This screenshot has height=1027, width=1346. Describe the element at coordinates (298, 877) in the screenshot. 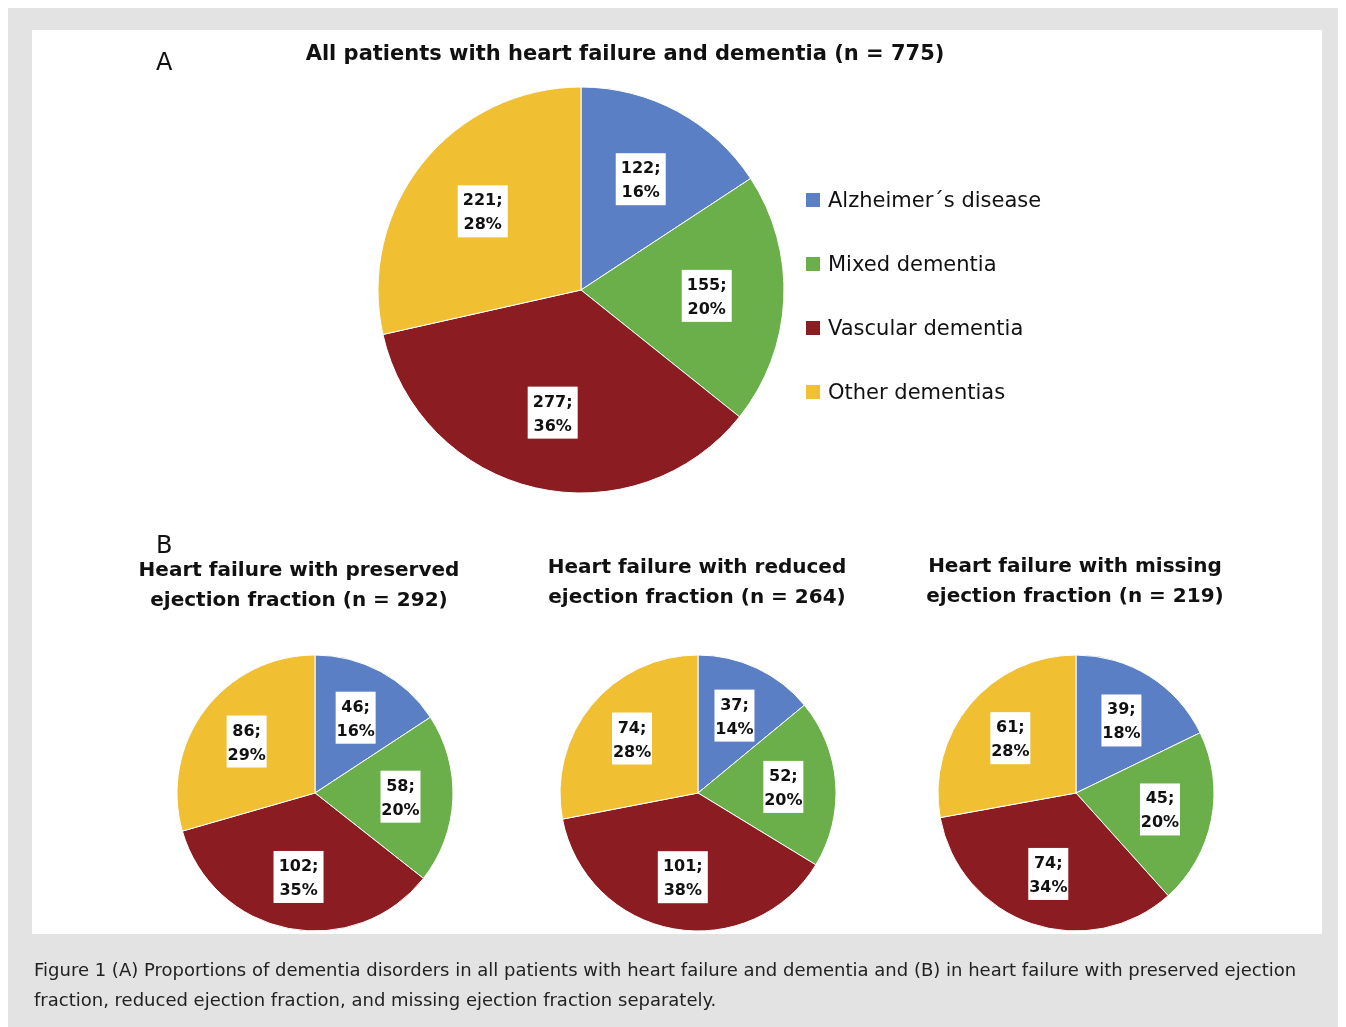

I see `data-label: 102; 35%` at that location.